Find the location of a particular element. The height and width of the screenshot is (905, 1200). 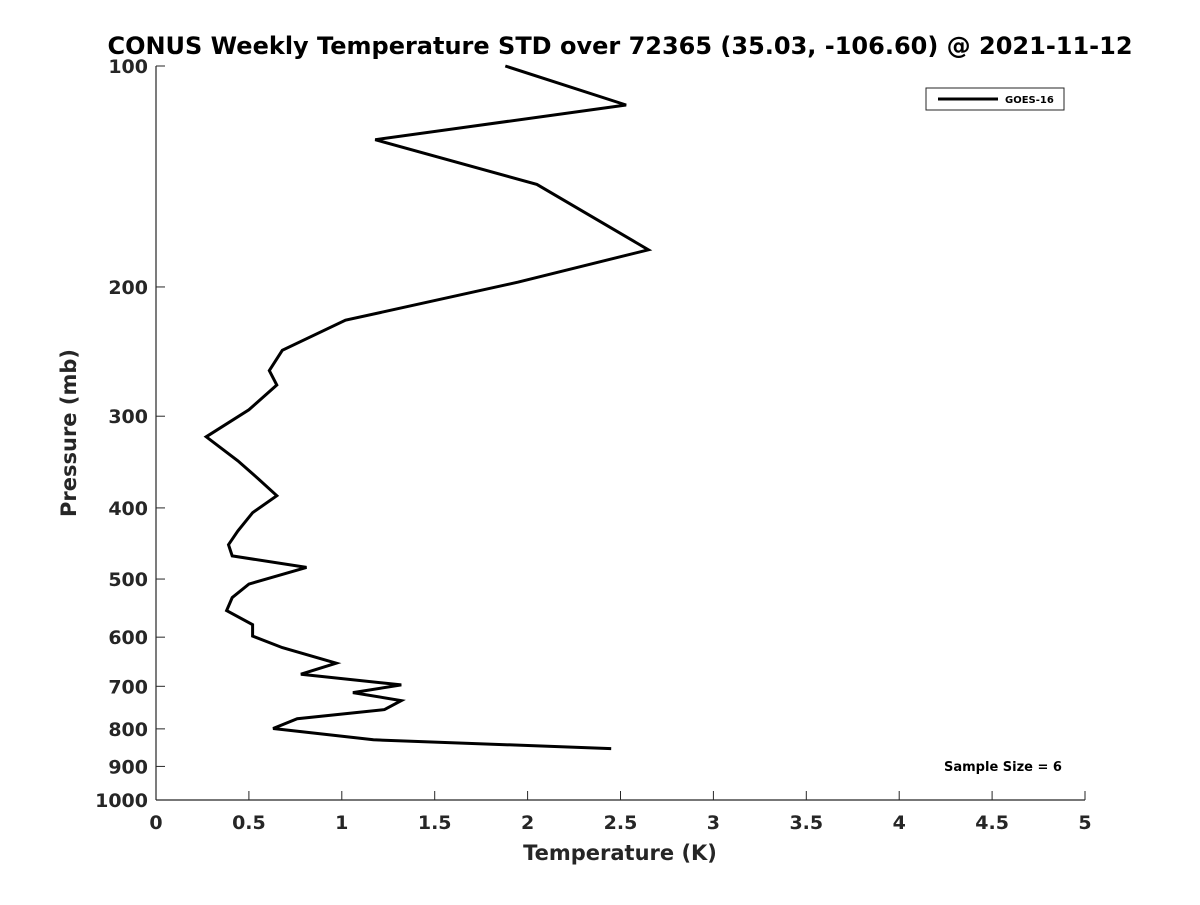

x-axis-label: Temperature (K) is located at coordinates (620, 853).